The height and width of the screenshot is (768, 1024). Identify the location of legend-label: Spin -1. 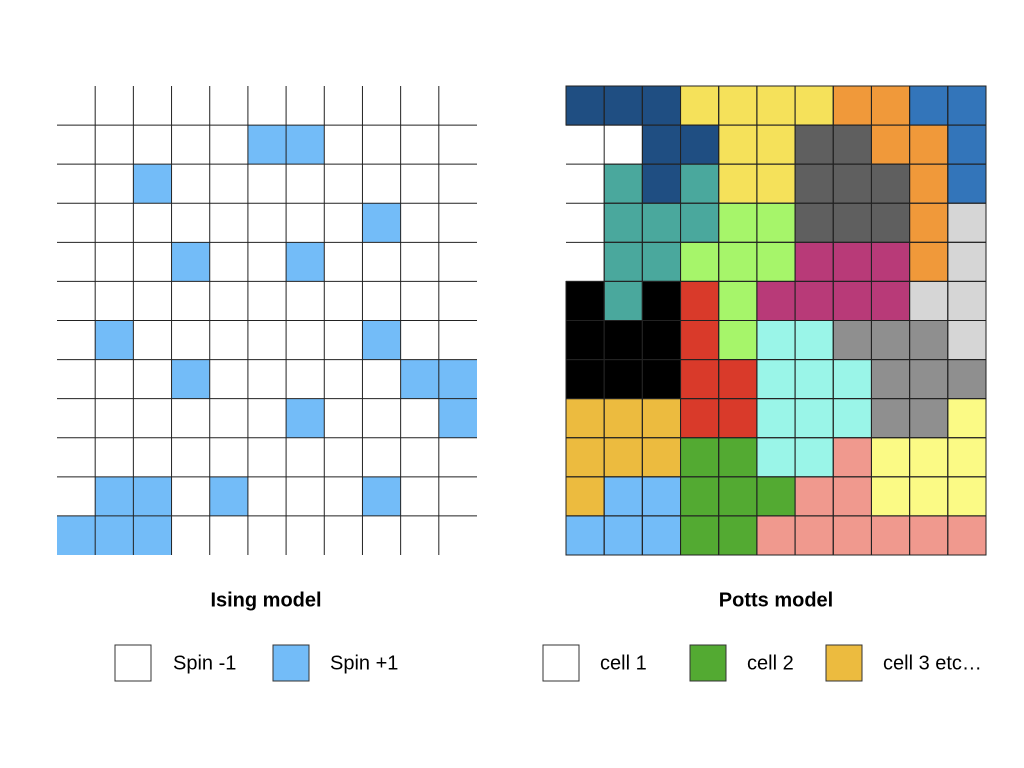
(204, 663).